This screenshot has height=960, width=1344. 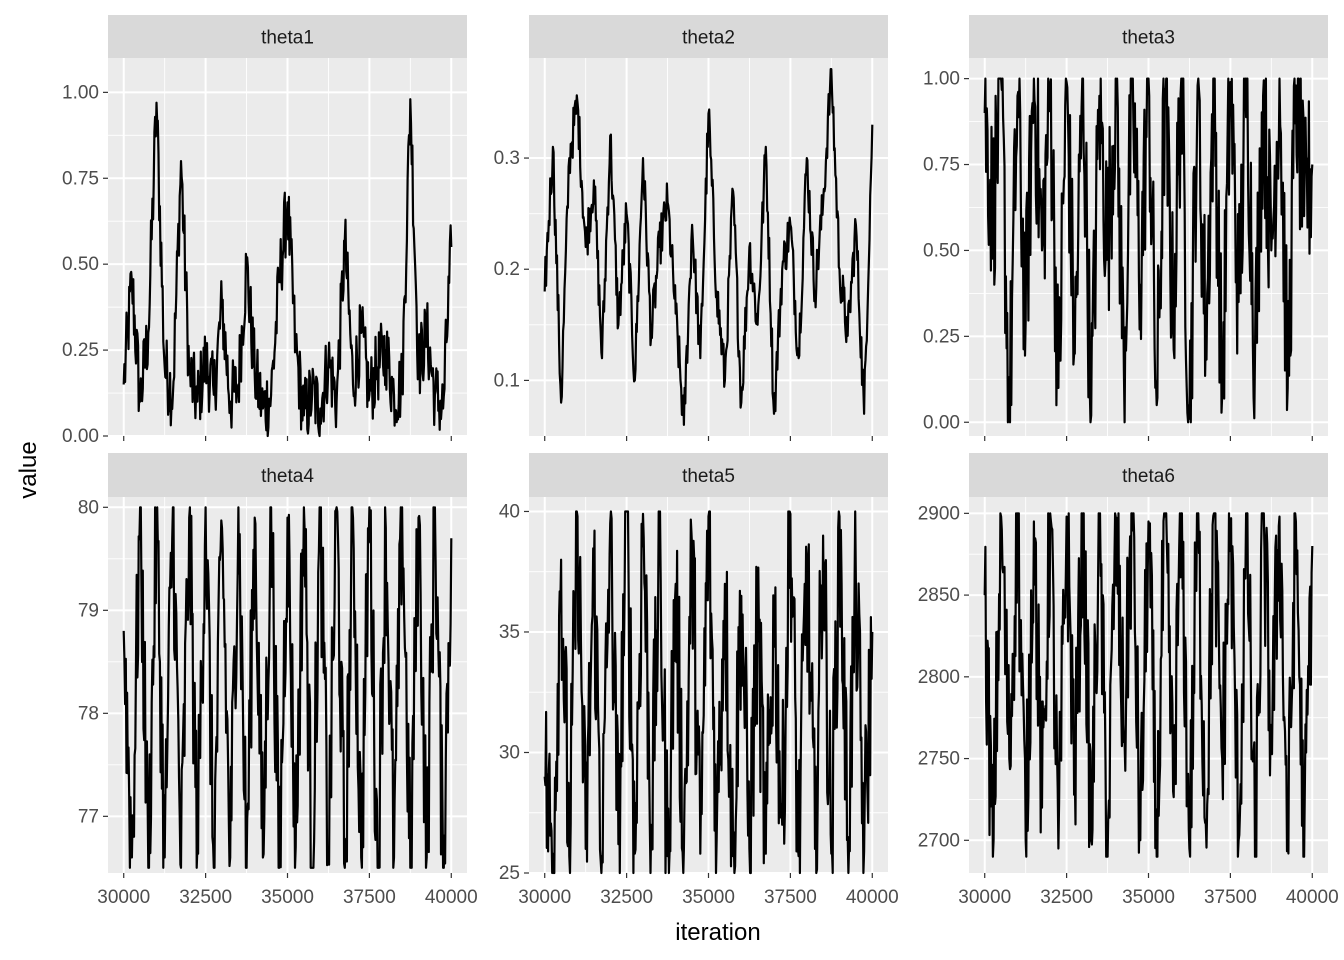 What do you see at coordinates (1230, 897) in the screenshot?
I see `panel-theta6-x-tick-label: 37500` at bounding box center [1230, 897].